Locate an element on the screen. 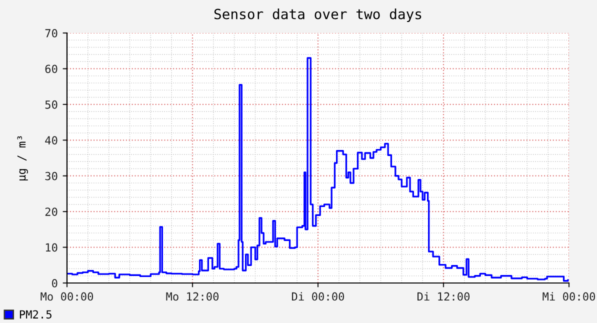 This screenshot has height=323, width=597. y-tick-label: 60 is located at coordinates (51, 69).